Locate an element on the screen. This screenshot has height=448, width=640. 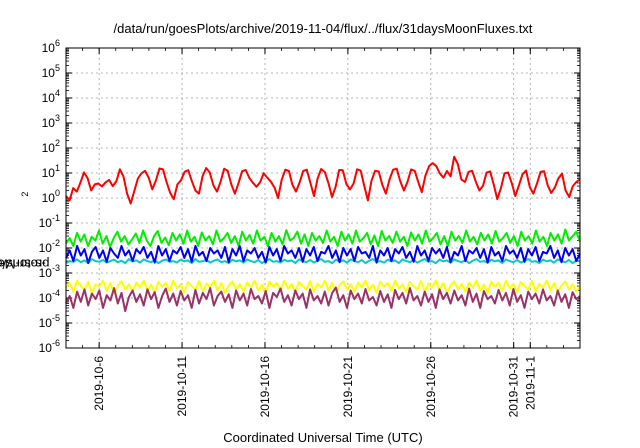
y-tick-label: 10¹ is located at coordinates (51, 171).